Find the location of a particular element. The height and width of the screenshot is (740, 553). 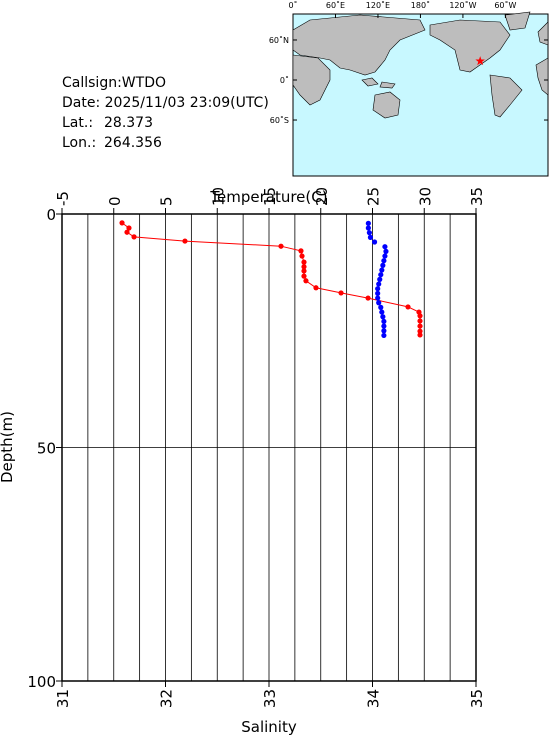

map-x-tick-label: 60˚W is located at coordinates (505, 5).